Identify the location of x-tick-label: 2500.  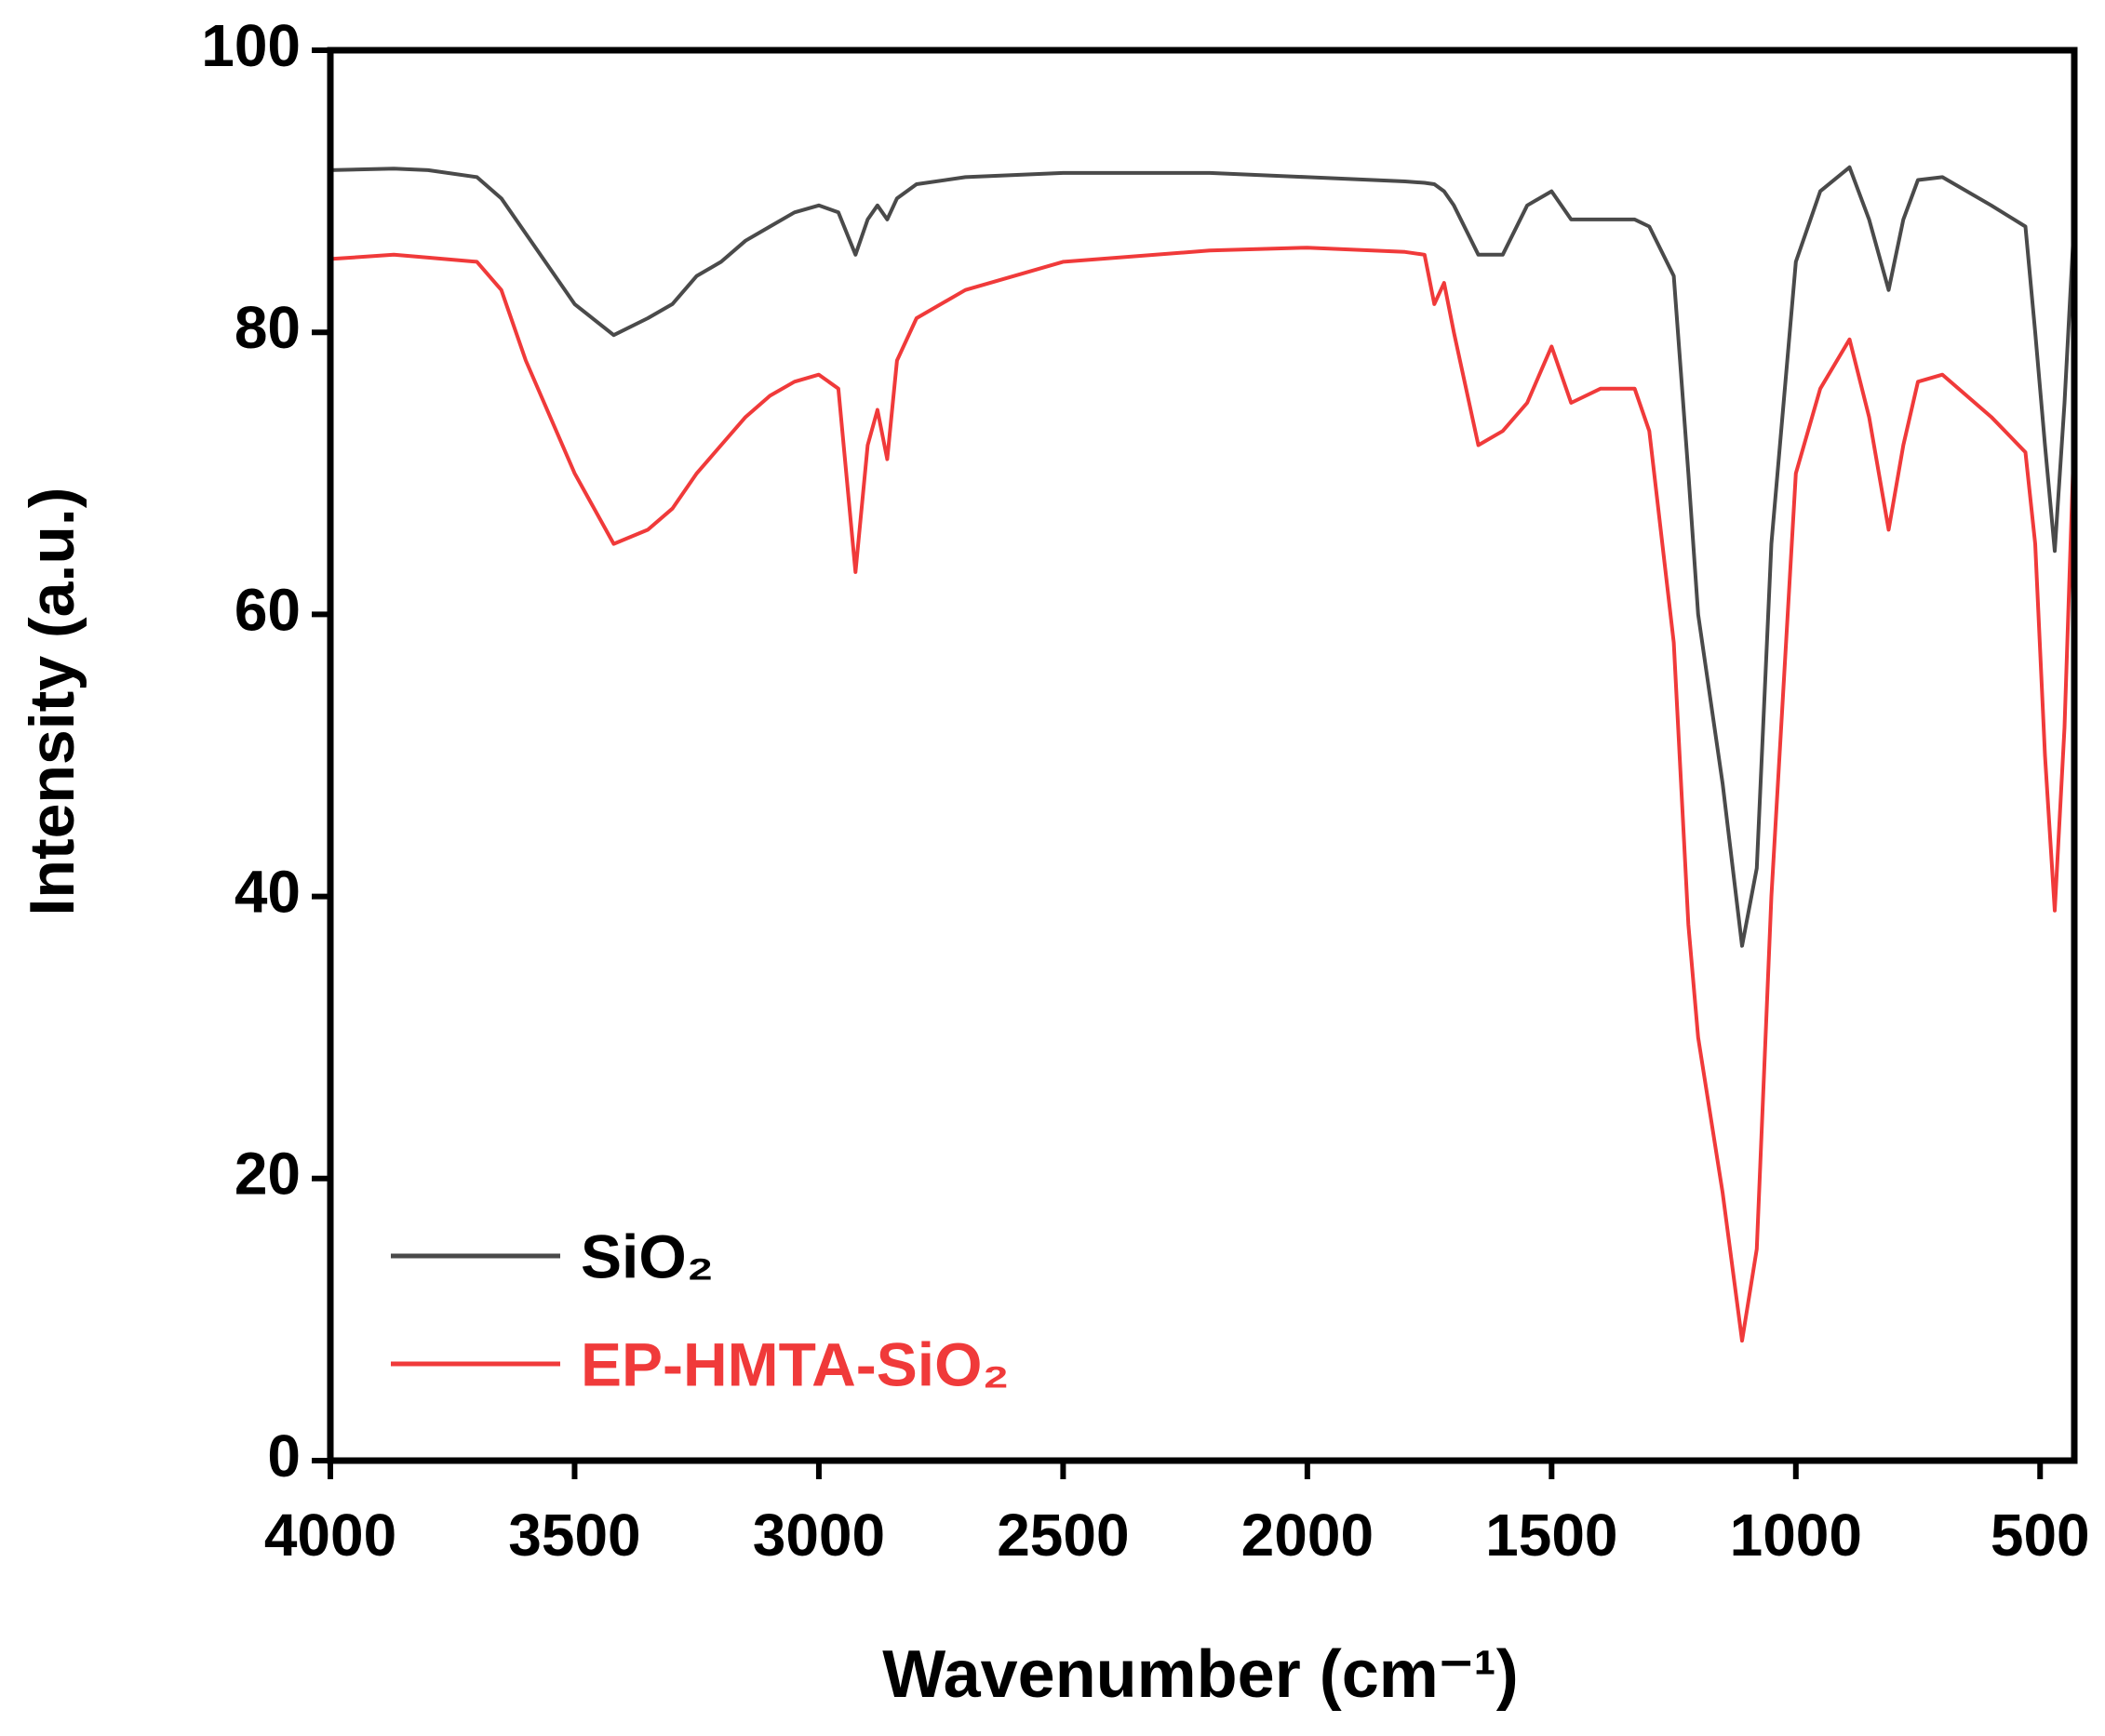
(1063, 1536).